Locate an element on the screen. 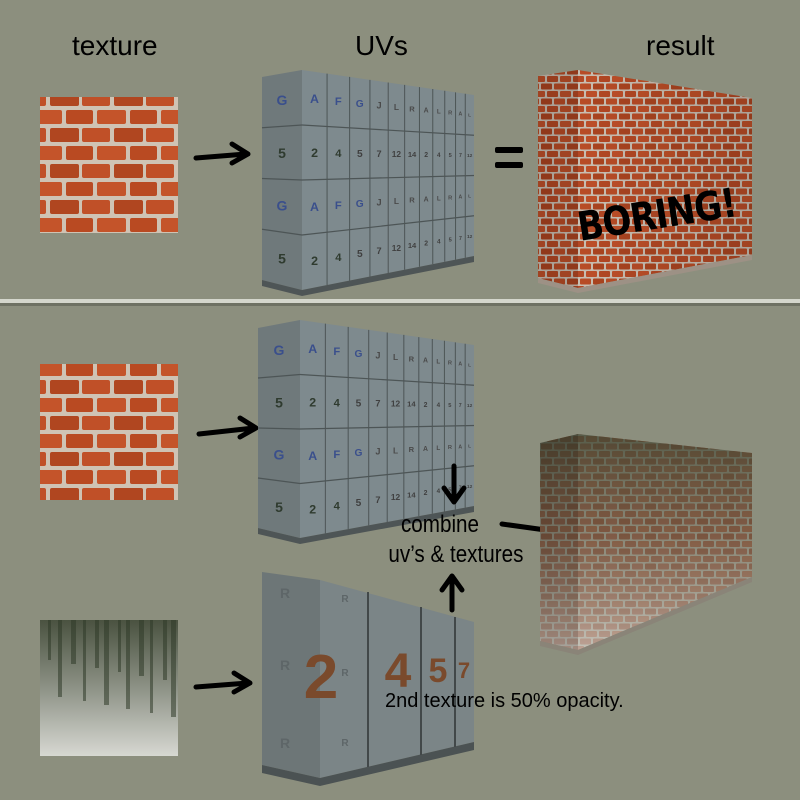  brick-texture-swatch-bottom is located at coordinates (109, 432).